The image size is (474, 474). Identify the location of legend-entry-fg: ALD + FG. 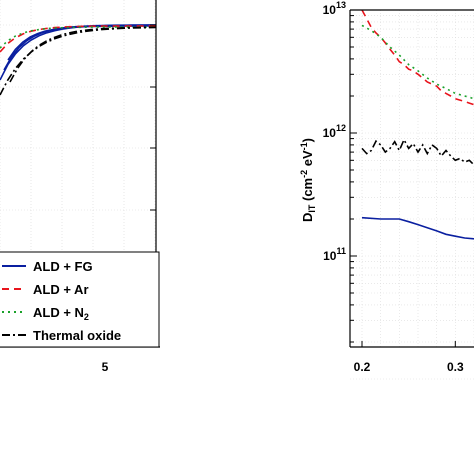
(47, 266).